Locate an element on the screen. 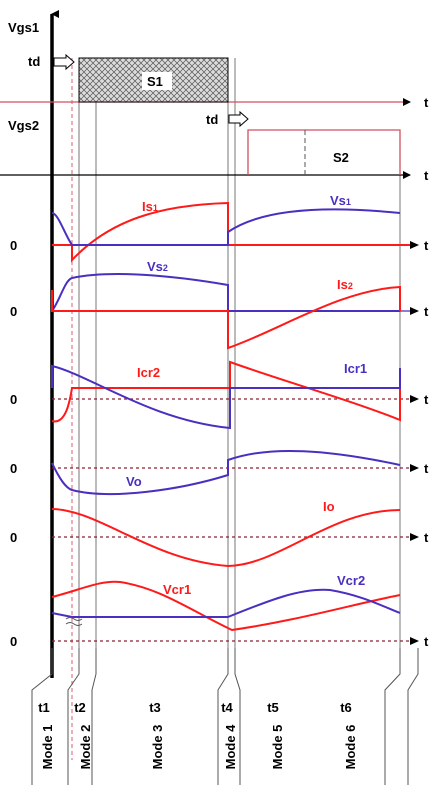  zero-label-4: 0 is located at coordinates (13, 468).